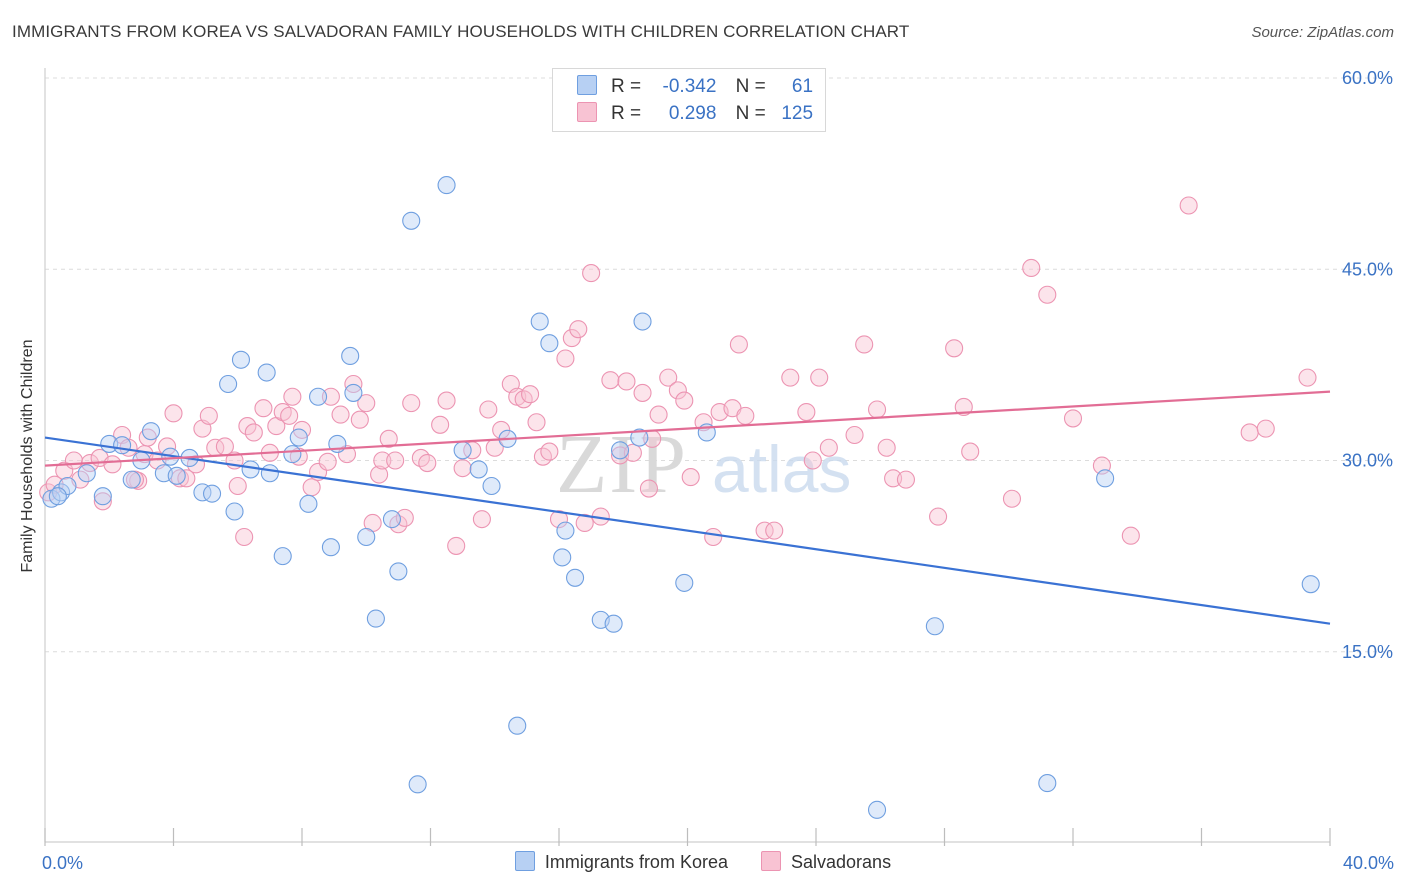 This screenshot has width=1406, height=892. I want to click on stats-legend-row-salvadorans: R = 0.298 N = 125, so click(695, 115).